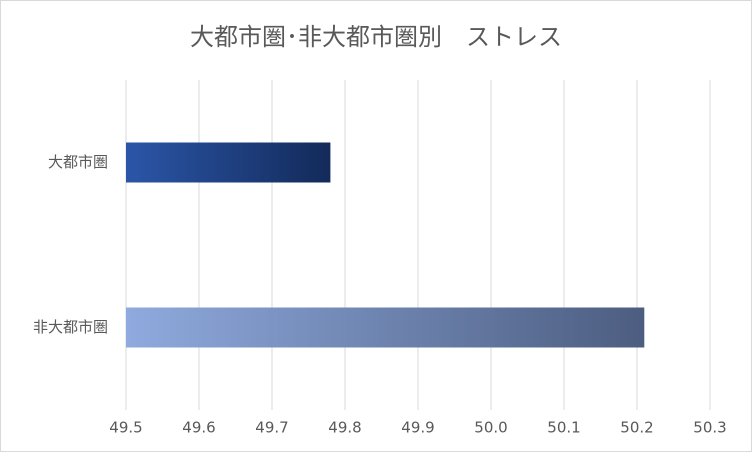  What do you see at coordinates (78, 162) in the screenshot?
I see `y-tick-label: 大都市圏` at bounding box center [78, 162].